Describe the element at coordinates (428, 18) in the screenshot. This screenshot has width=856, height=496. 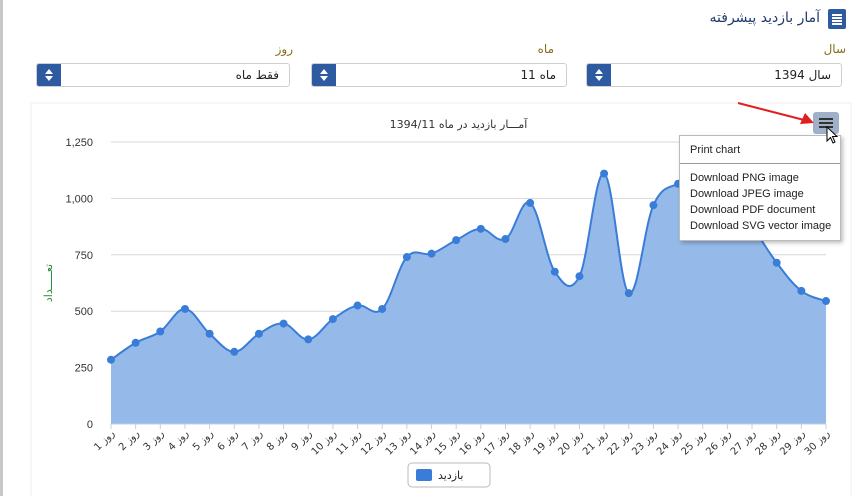
I see `page-header: آمار بازدید پیشرفته` at that location.